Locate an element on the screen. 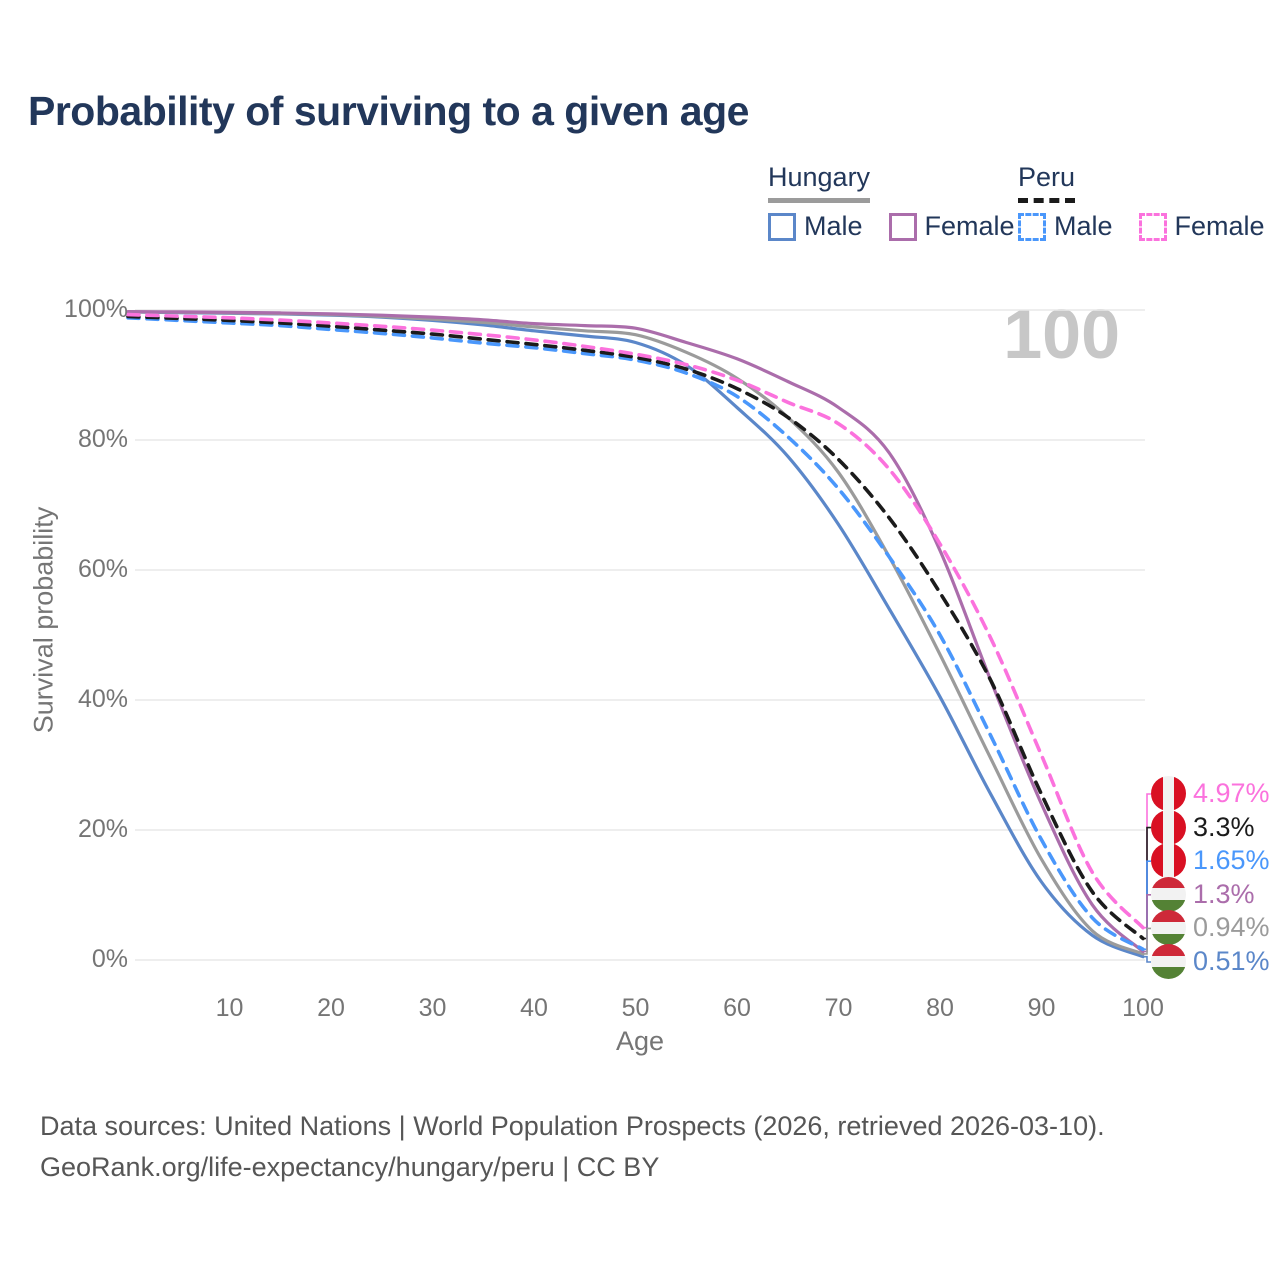  x-tick-label: 60 is located at coordinates (737, 1008).